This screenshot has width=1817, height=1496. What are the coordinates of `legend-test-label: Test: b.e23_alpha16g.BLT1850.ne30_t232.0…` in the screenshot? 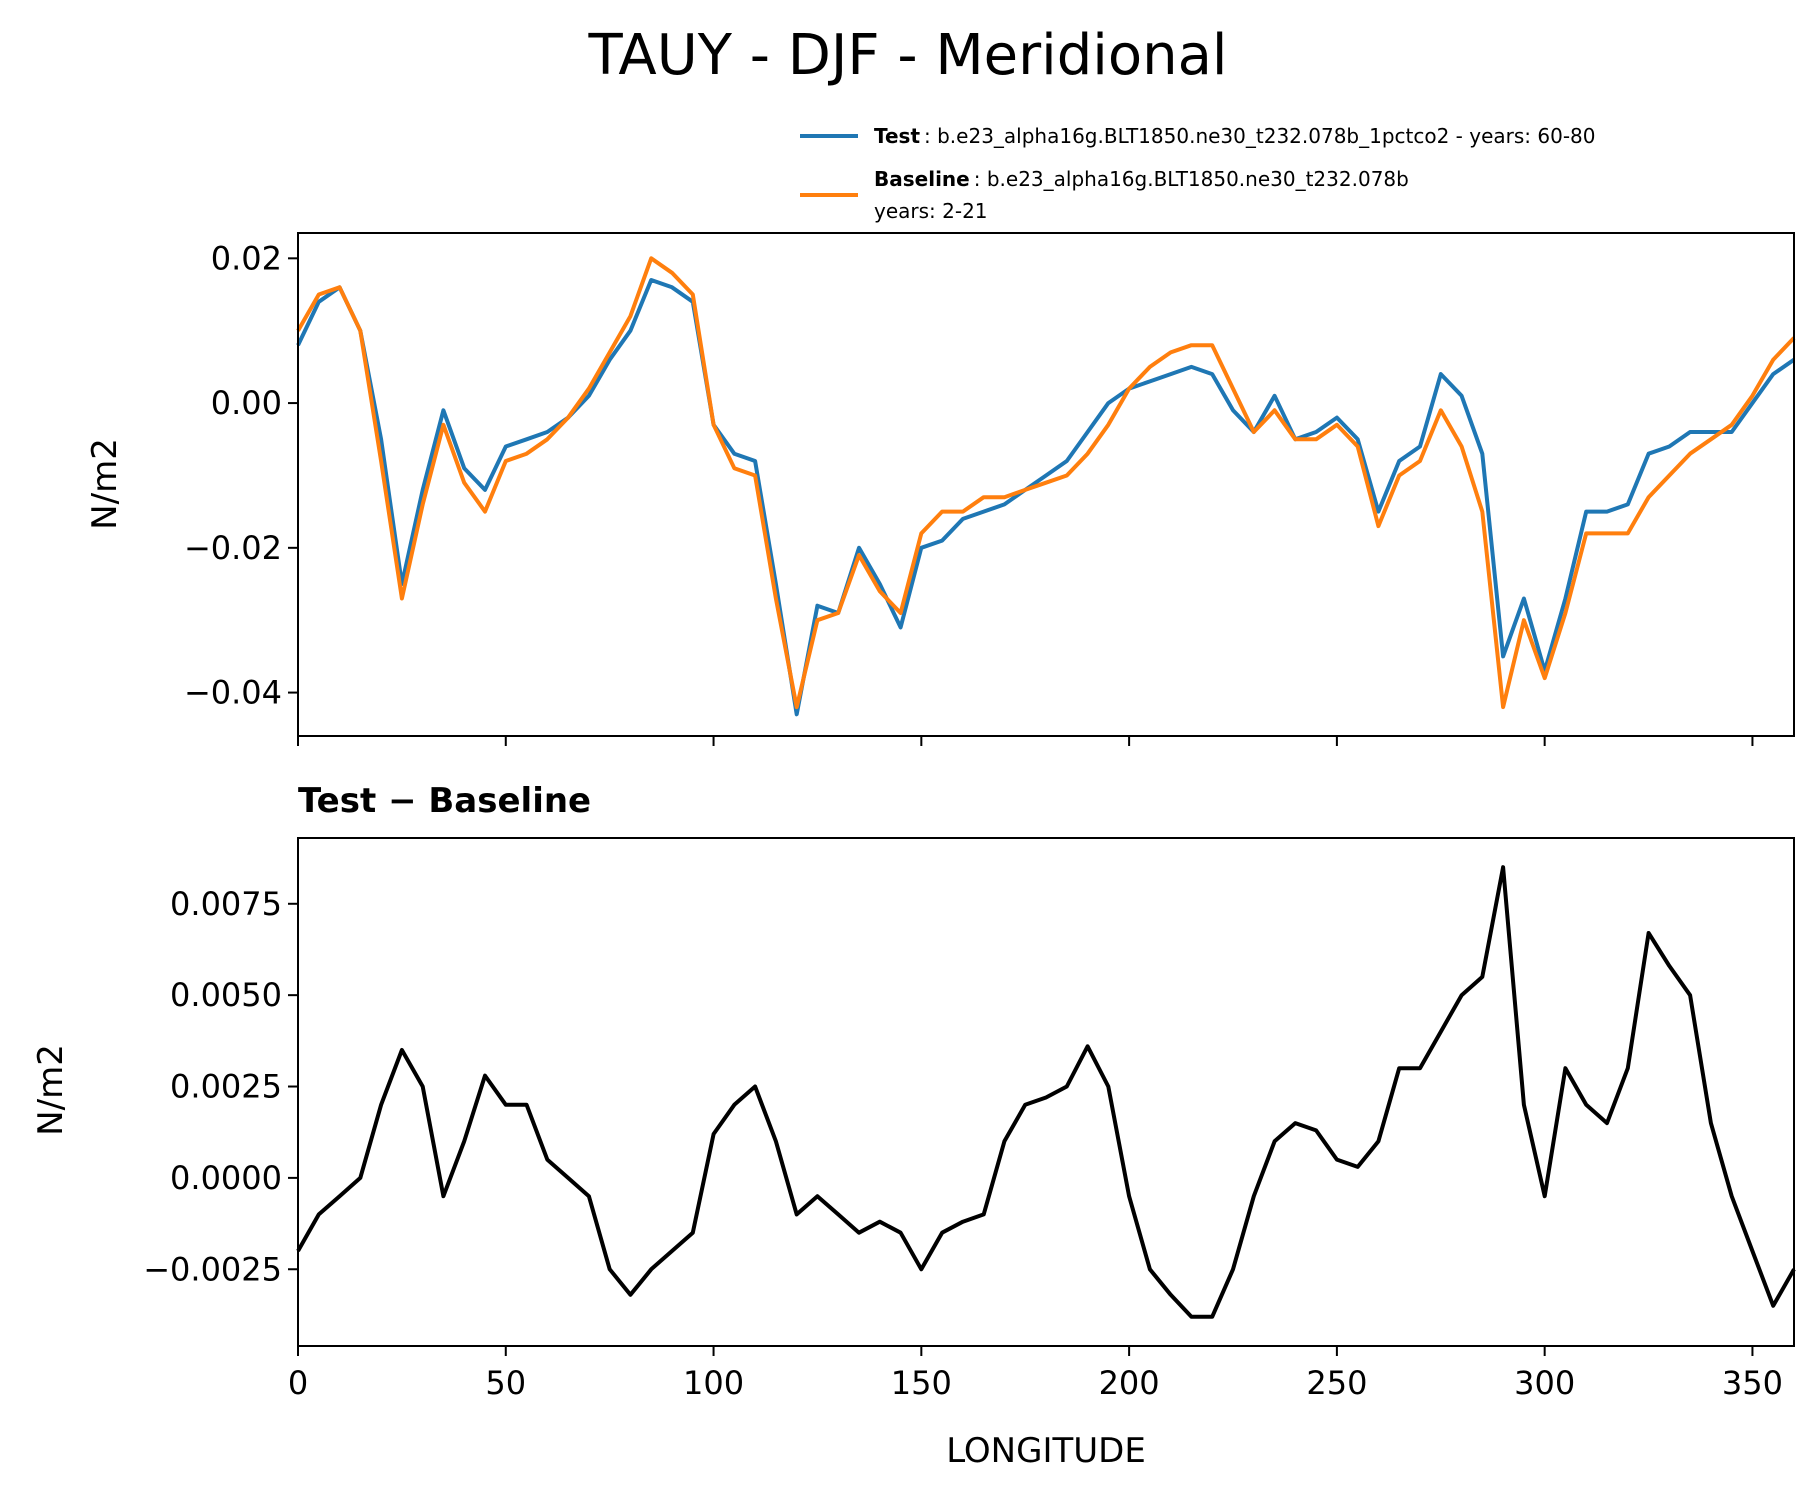 It's located at (1235, 136).